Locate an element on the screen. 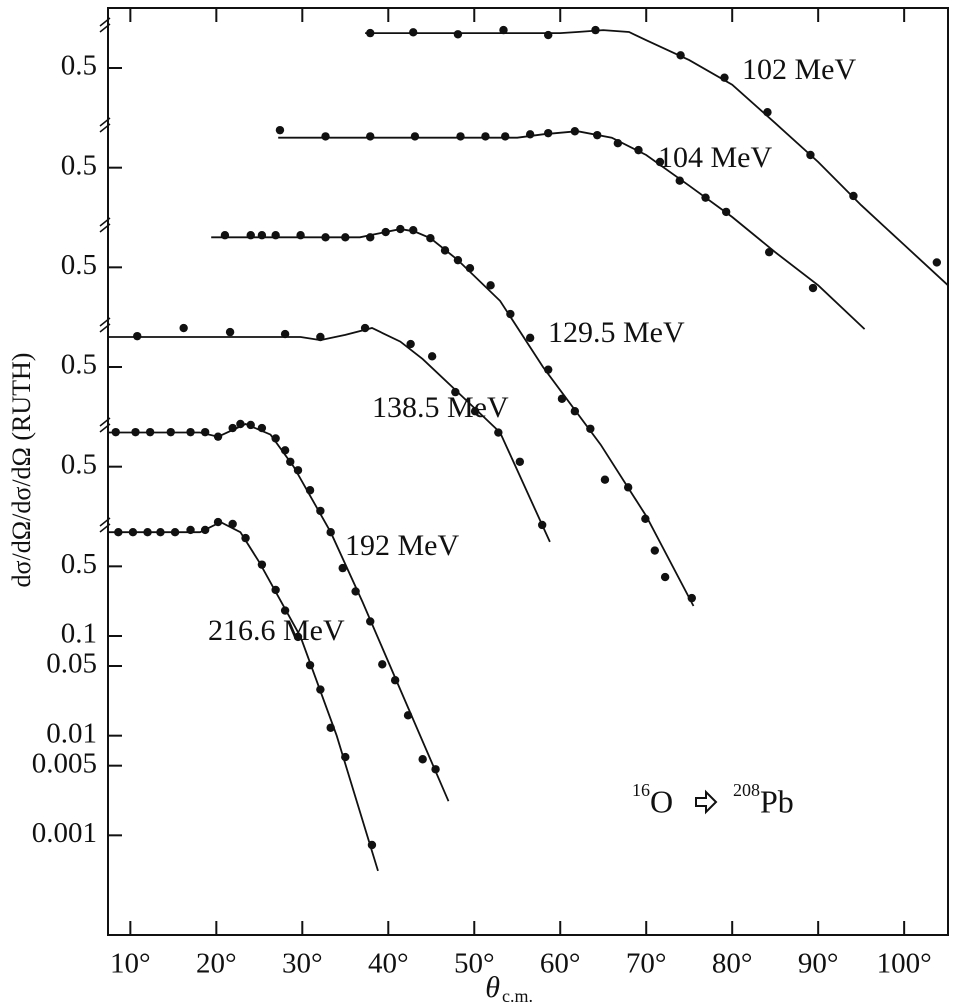  projectile-mass: 16 is located at coordinates (641, 790).